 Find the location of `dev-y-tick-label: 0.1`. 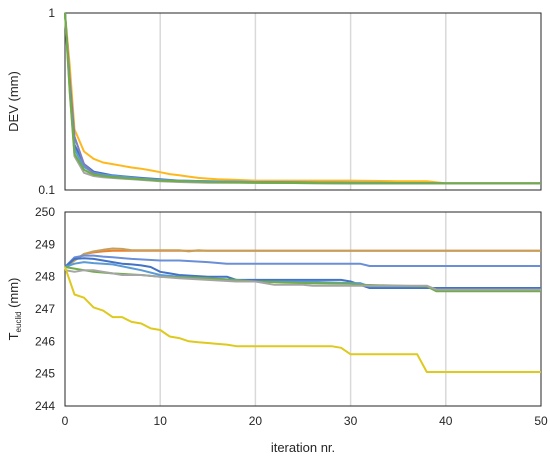

dev-y-tick-label: 0.1 is located at coordinates (46, 190).